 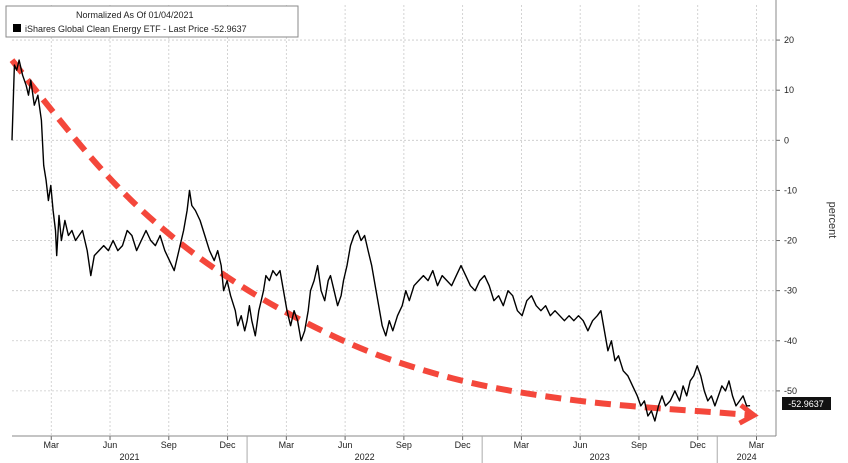 I want to click on y-tick-label: 0, so click(x=786, y=140).